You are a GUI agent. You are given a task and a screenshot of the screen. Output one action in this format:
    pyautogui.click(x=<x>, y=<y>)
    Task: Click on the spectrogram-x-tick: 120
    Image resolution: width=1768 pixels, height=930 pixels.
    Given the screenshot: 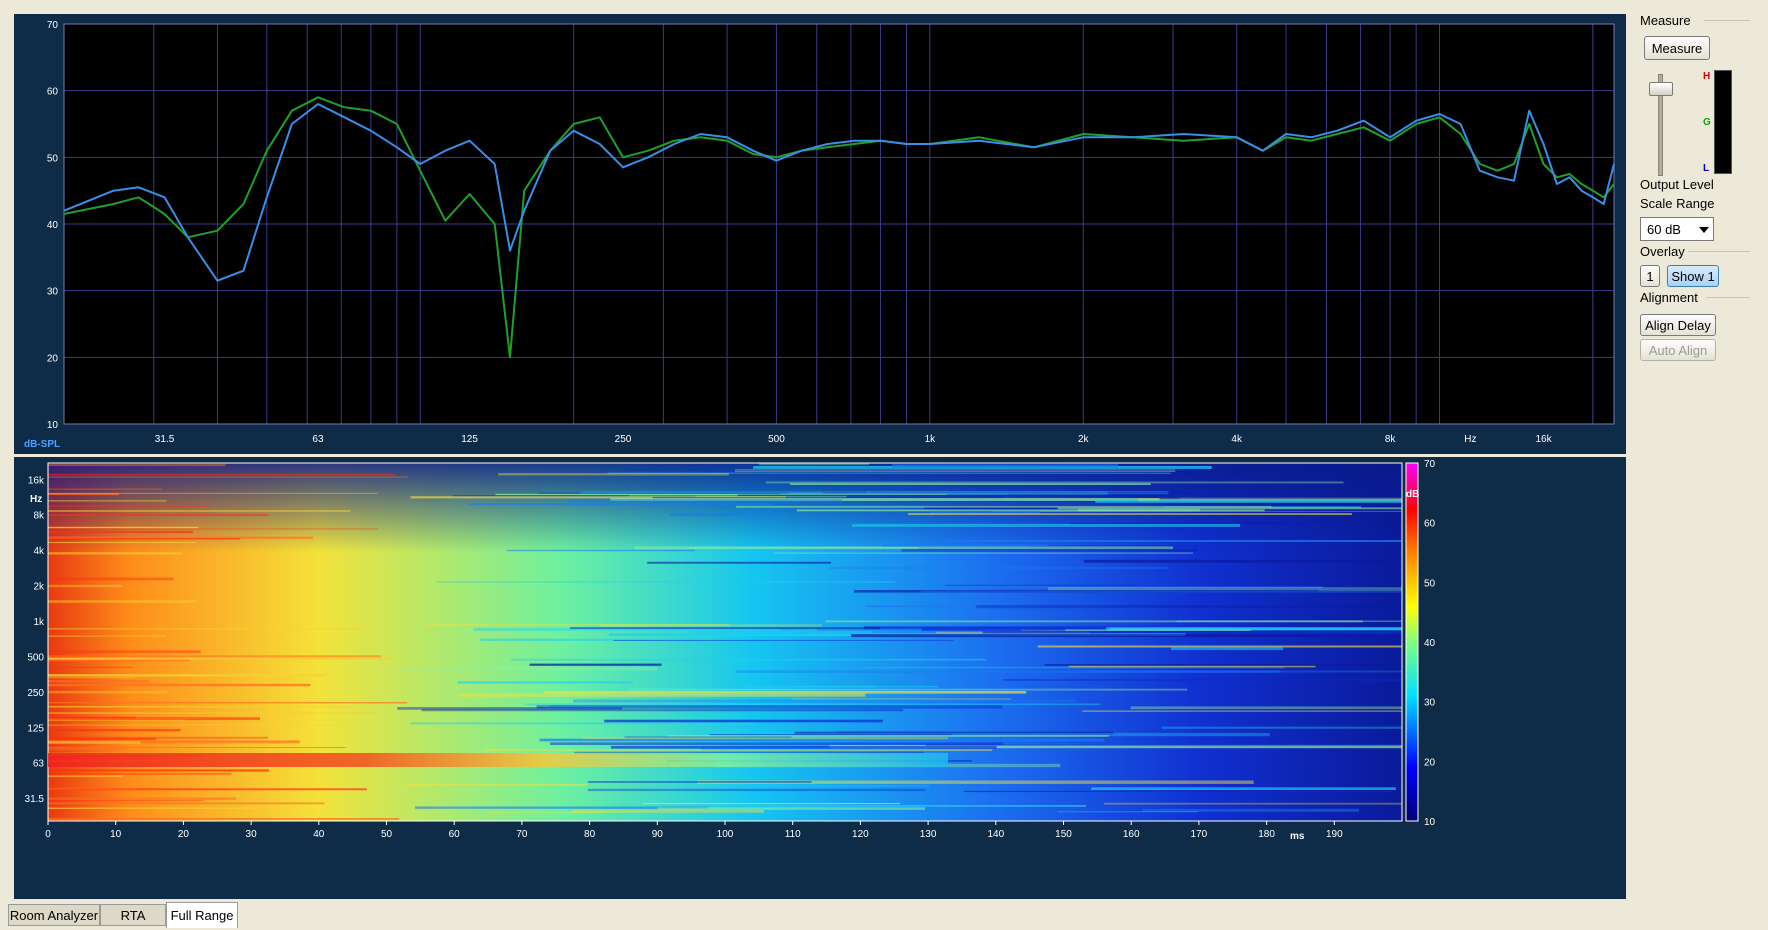 What is the action you would take?
    pyautogui.click(x=860, y=834)
    